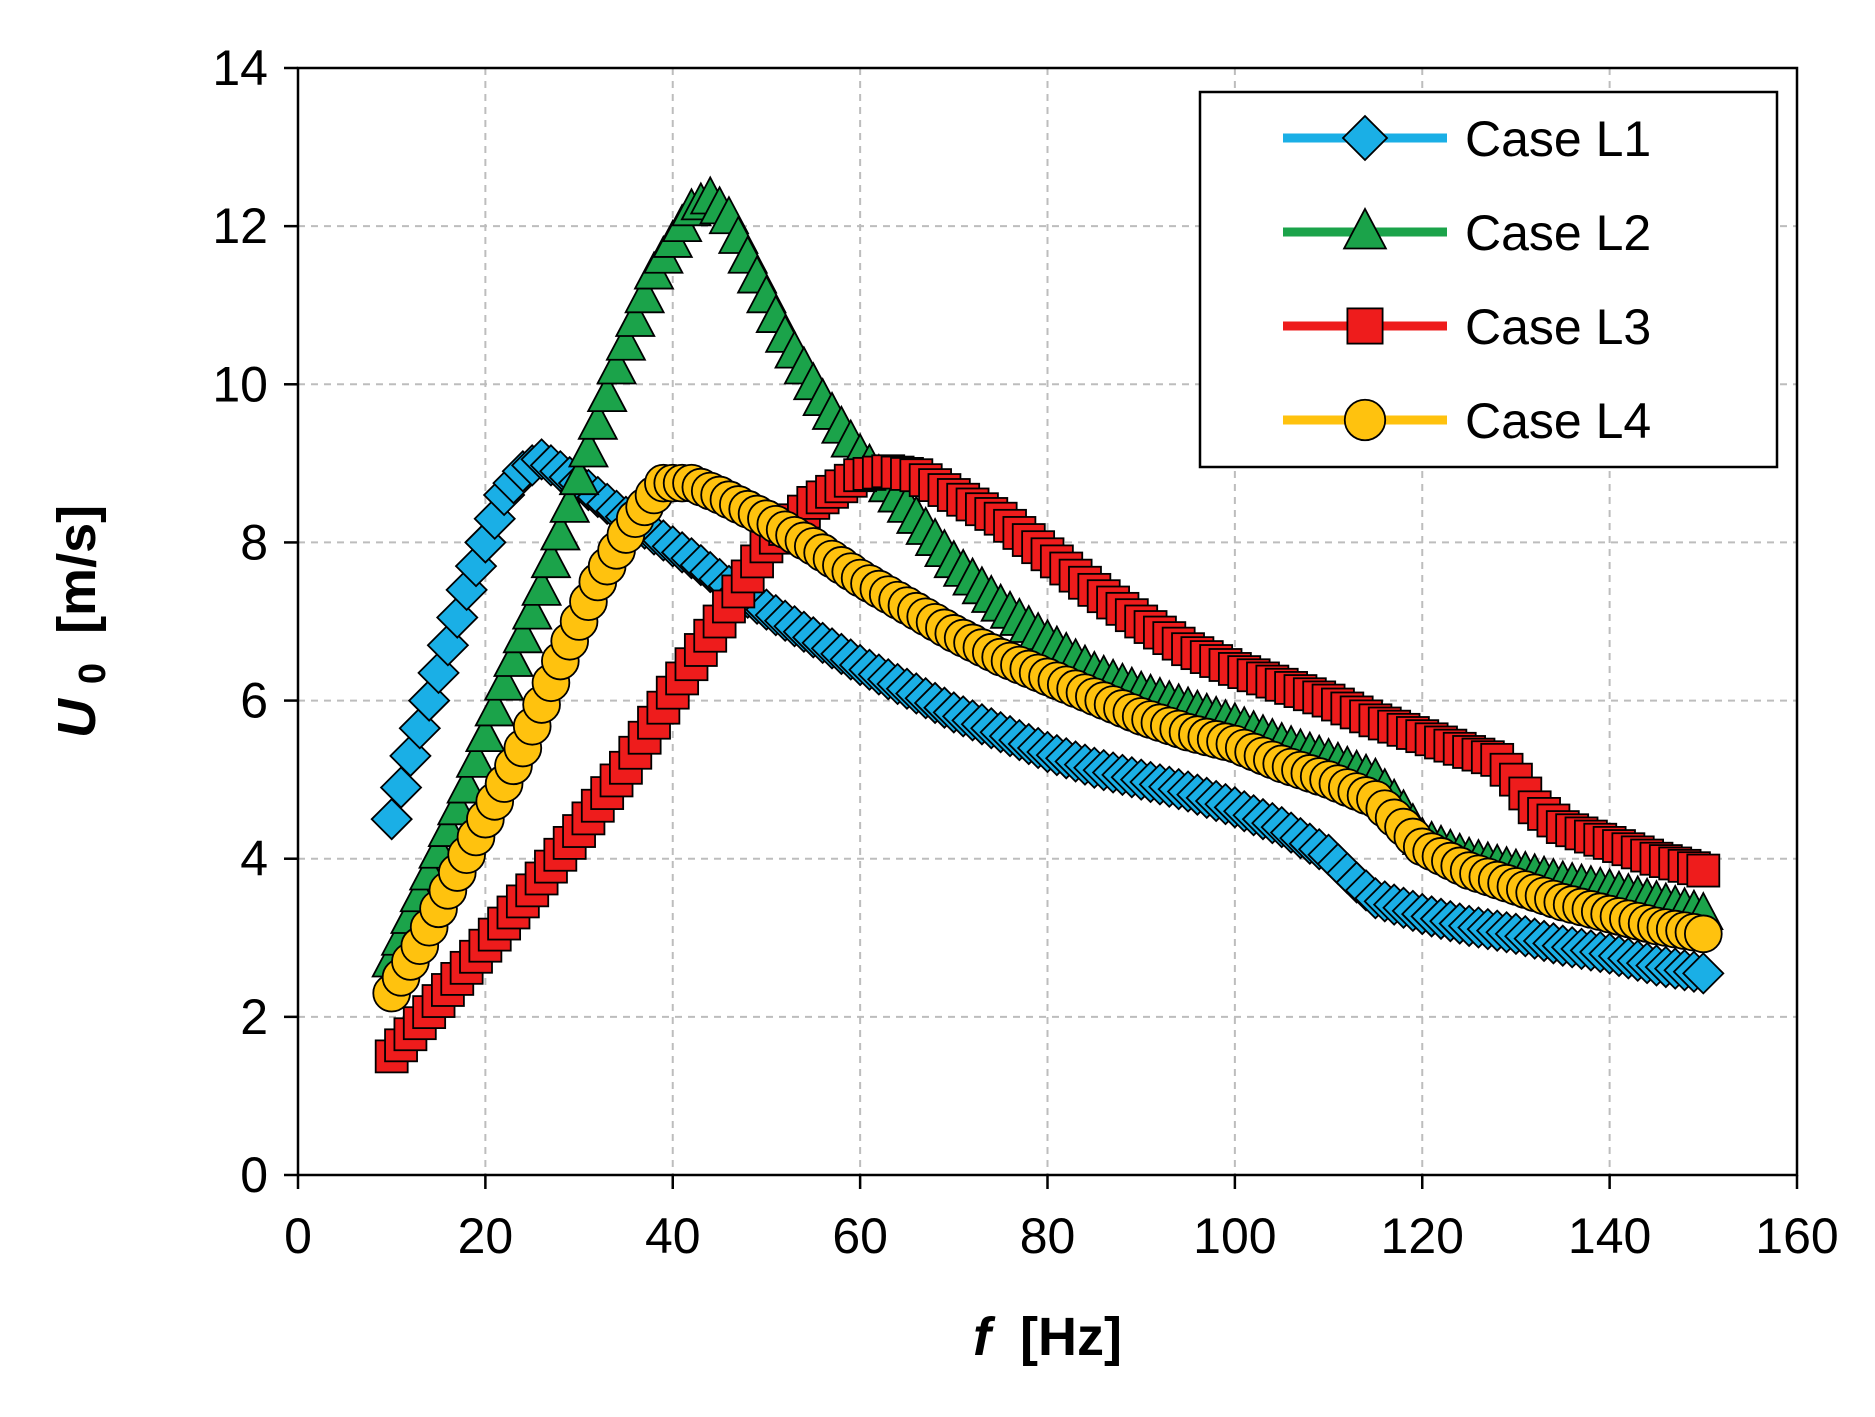 The height and width of the screenshot is (1417, 1875). Describe the element at coordinates (1558, 421) in the screenshot. I see `legend-label: Case L4` at that location.